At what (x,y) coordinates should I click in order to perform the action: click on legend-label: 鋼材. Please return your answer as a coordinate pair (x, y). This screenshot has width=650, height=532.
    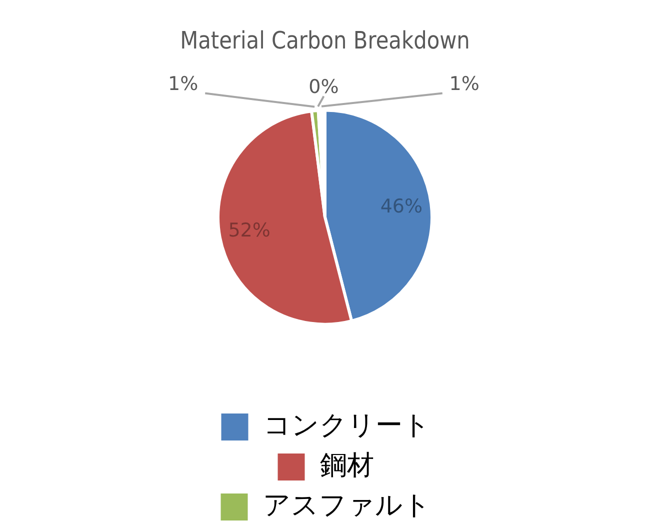
    Looking at the image, I should click on (347, 466).